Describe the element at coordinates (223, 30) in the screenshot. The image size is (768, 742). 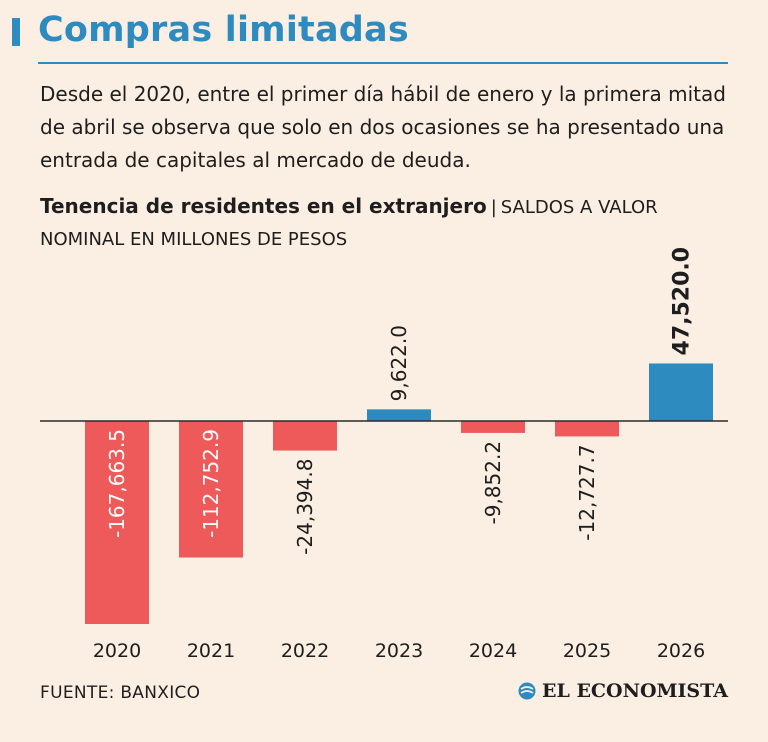
I see `page-title: Compras limitadas` at that location.